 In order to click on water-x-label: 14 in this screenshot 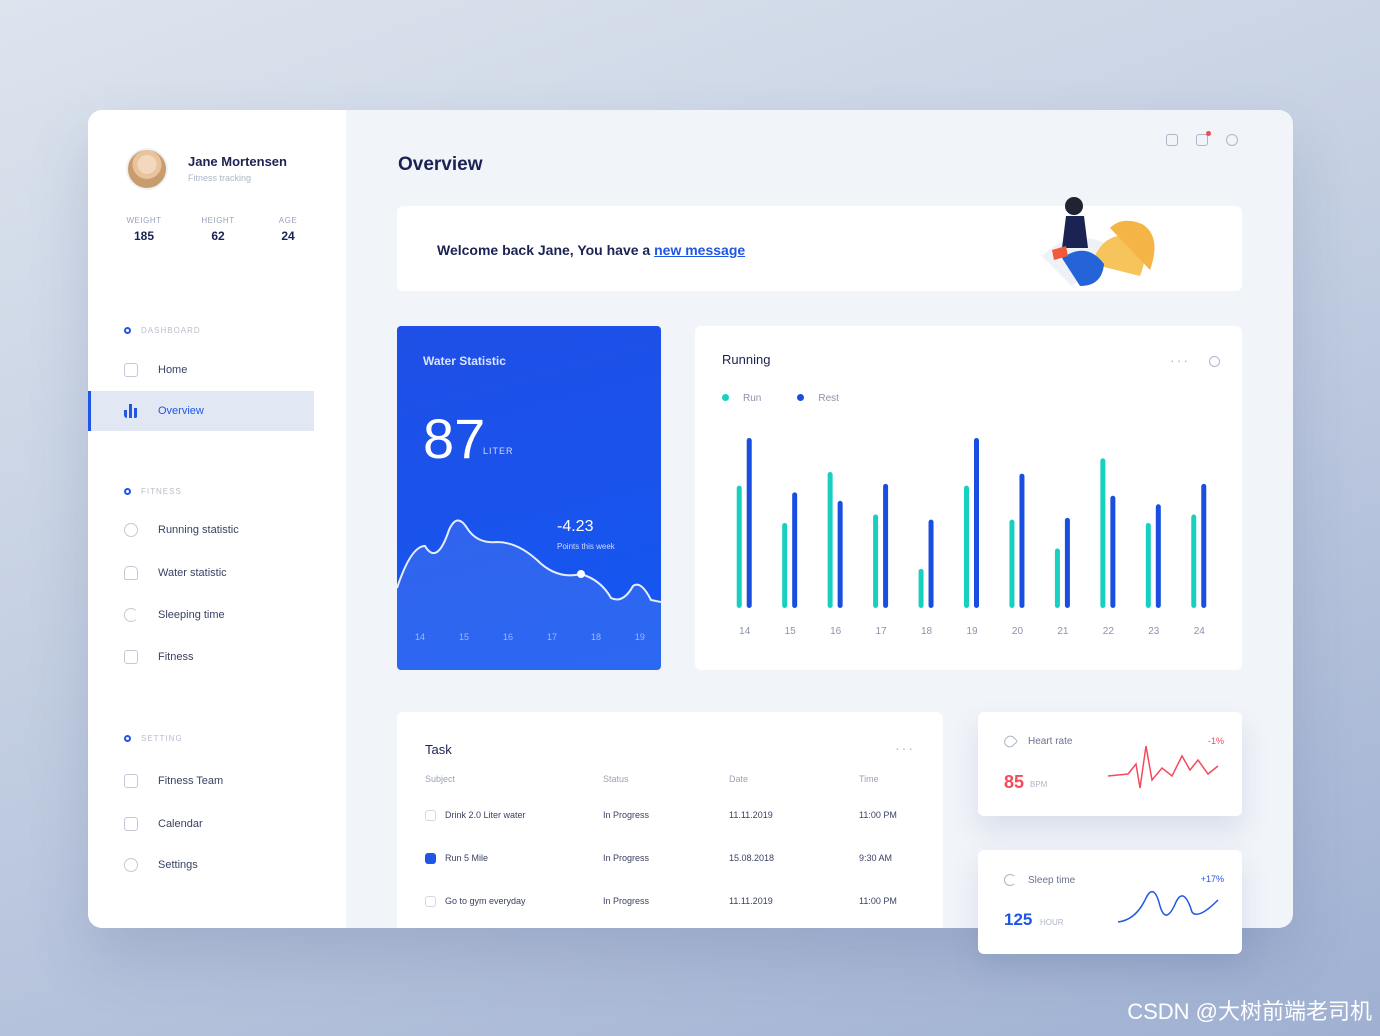, I will do `click(420, 637)`.